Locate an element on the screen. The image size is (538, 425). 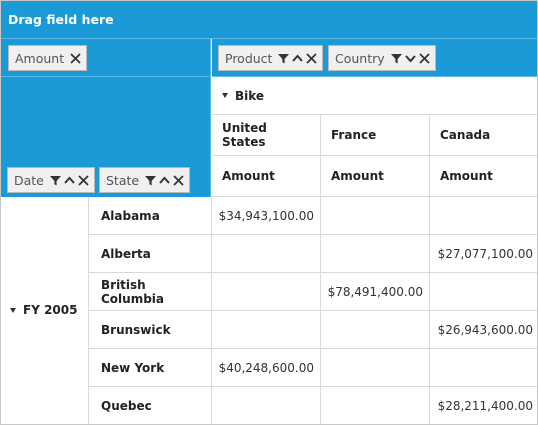
product-chip: Product is located at coordinates (271, 58).